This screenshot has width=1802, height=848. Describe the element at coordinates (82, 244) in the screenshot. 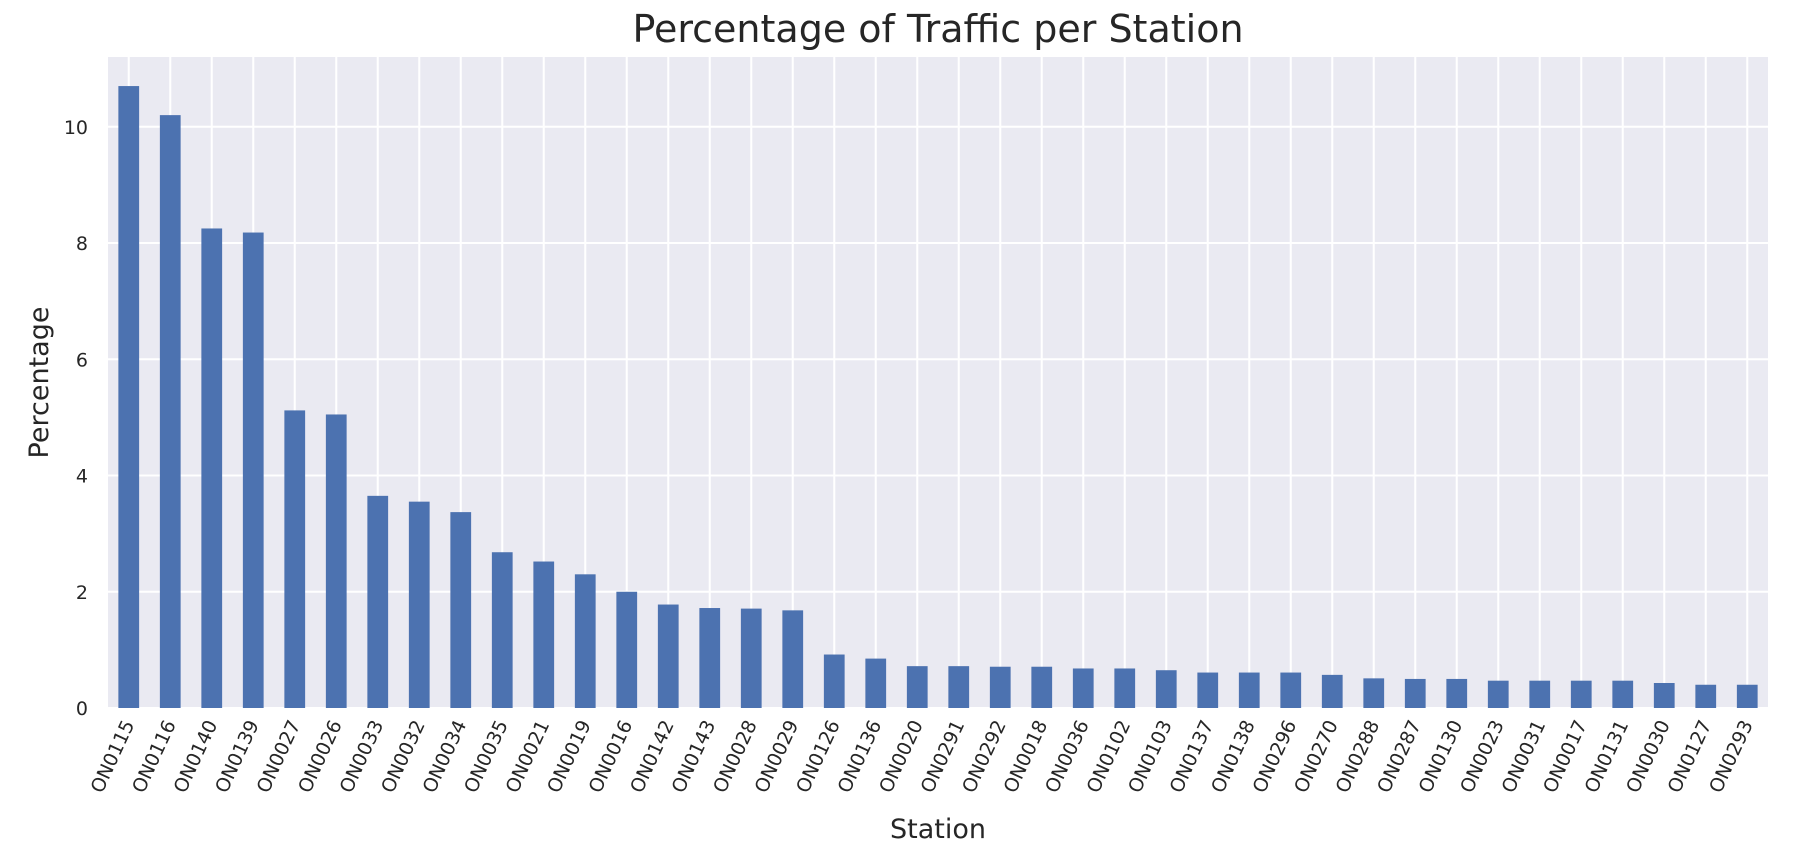

I see `y-tick-label: 8` at that location.